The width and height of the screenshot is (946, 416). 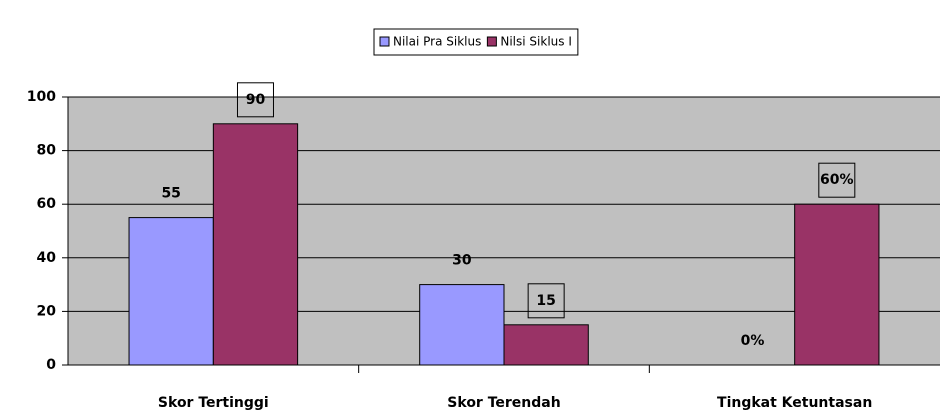 What do you see at coordinates (41, 97) in the screenshot?
I see `y-tick-label: 100` at bounding box center [41, 97].